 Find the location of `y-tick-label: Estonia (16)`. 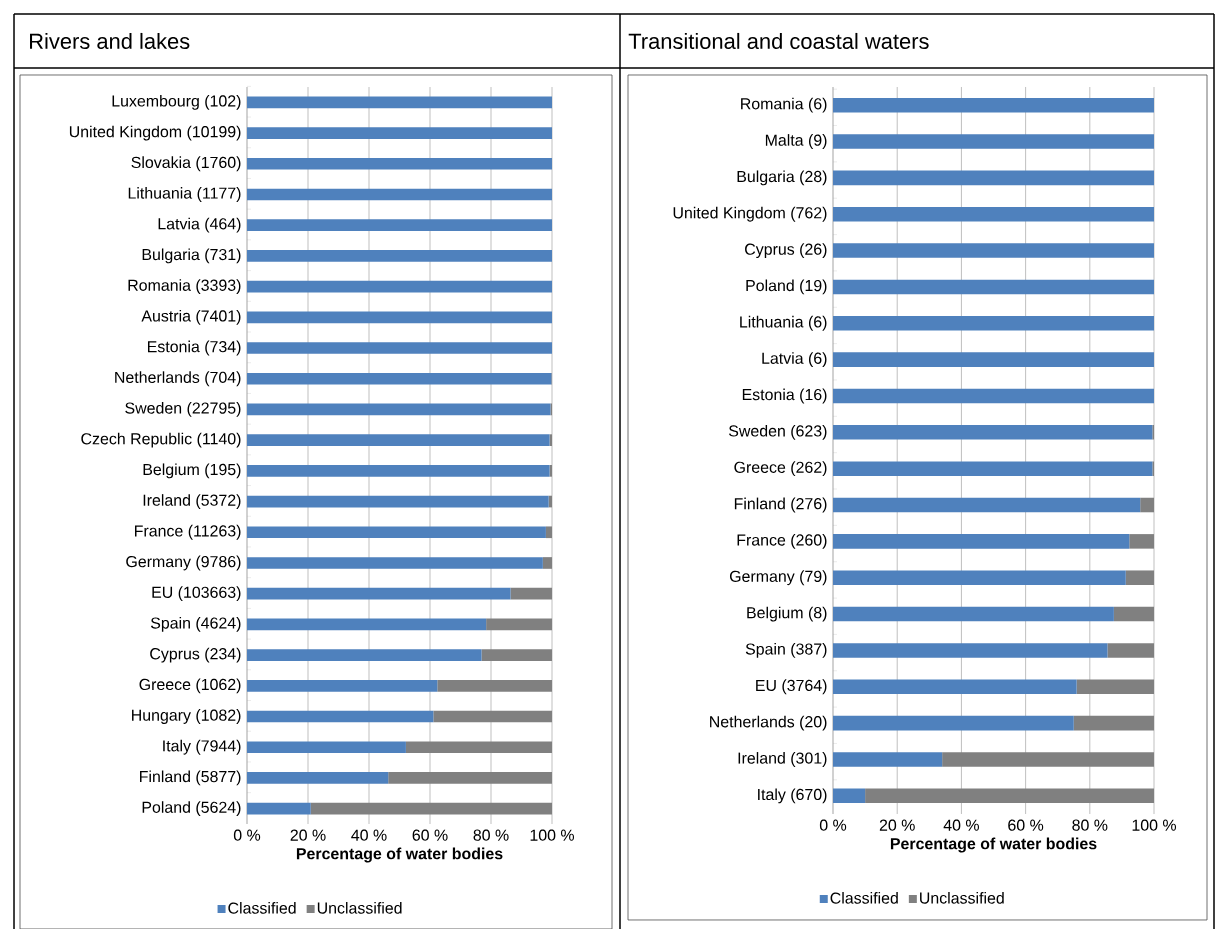

y-tick-label: Estonia (16) is located at coordinates (784, 396).